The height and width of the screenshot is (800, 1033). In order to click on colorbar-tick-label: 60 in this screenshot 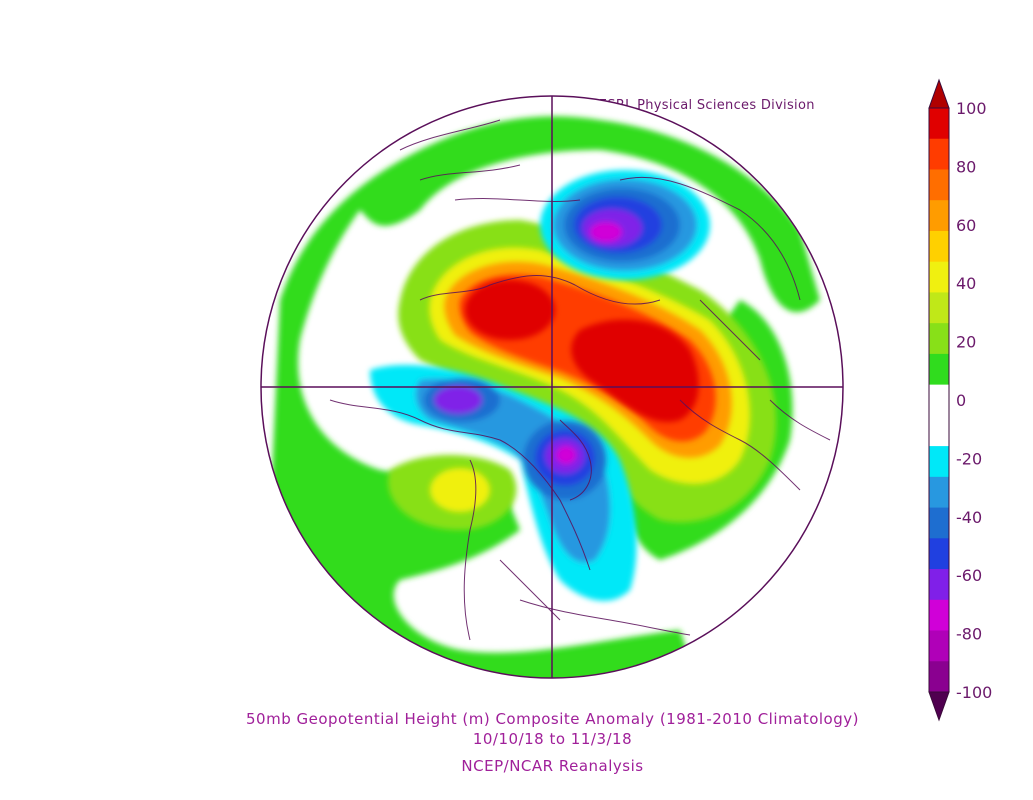, I will do `click(966, 225)`.